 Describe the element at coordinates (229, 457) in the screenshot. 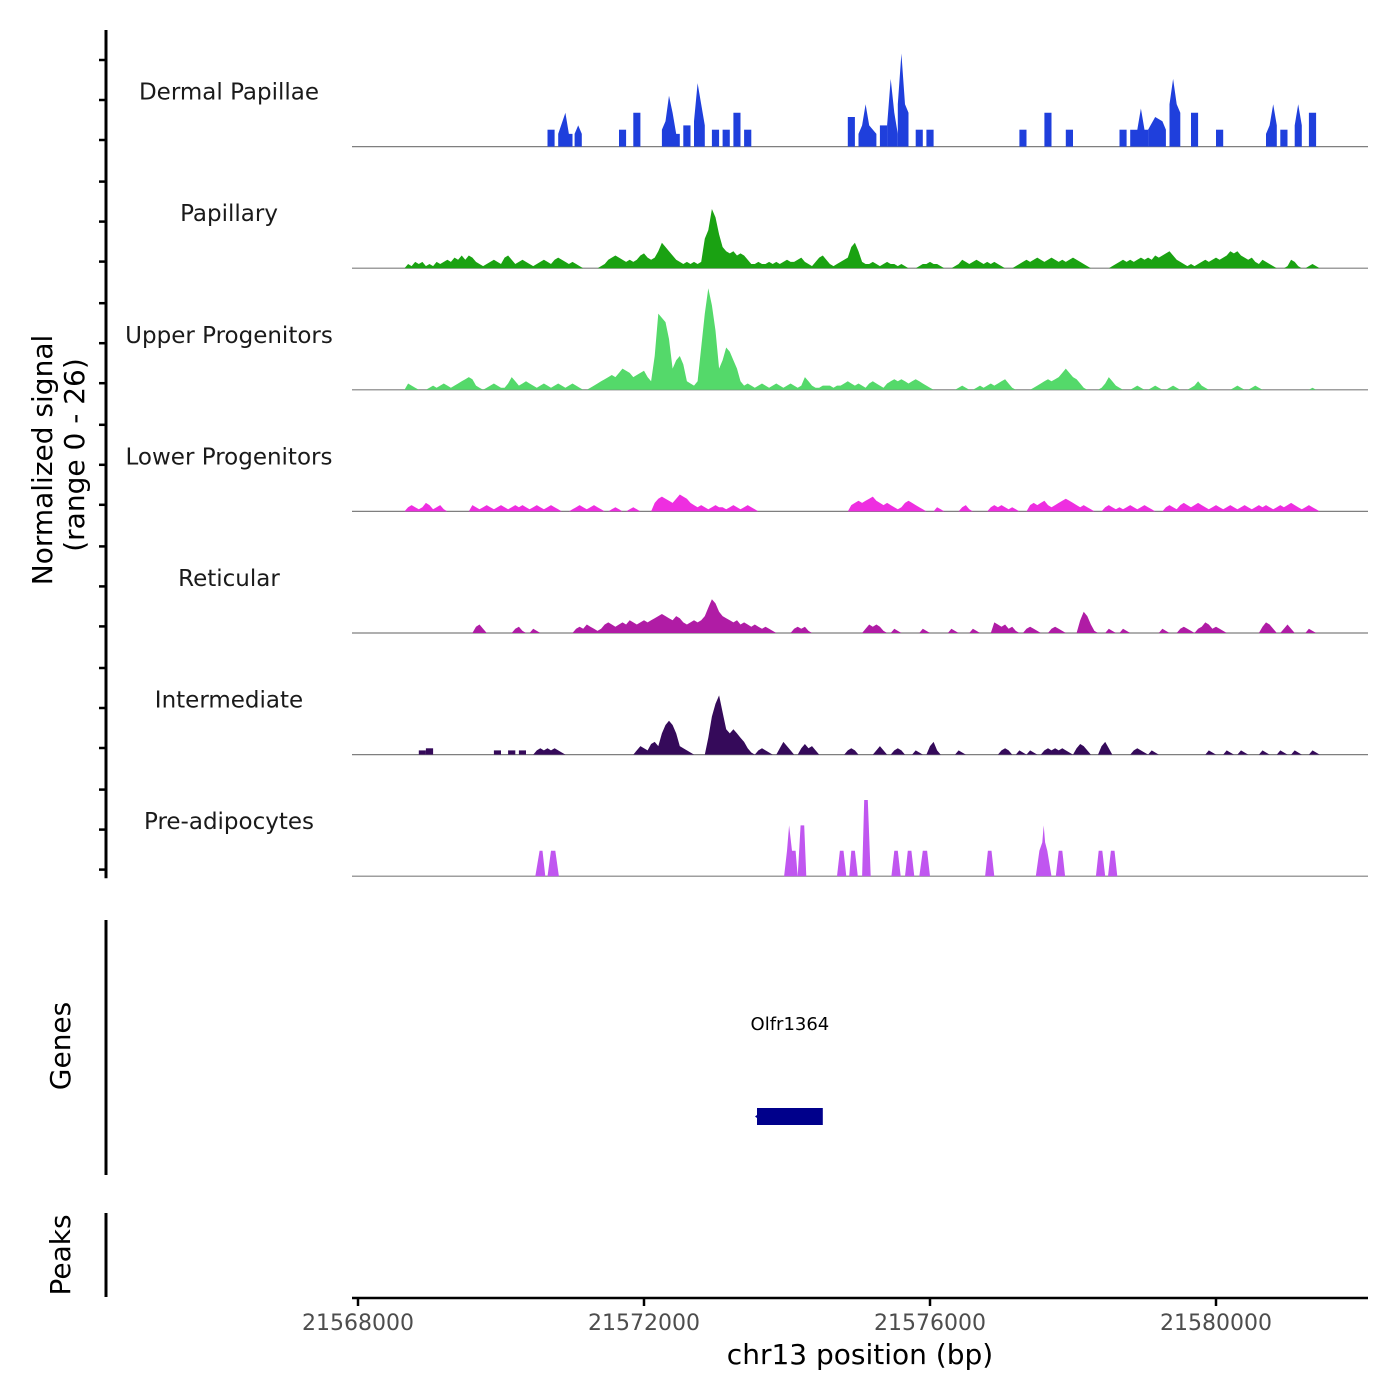

I see `track-label-lower-progenitors: Lower Progenitors` at that location.